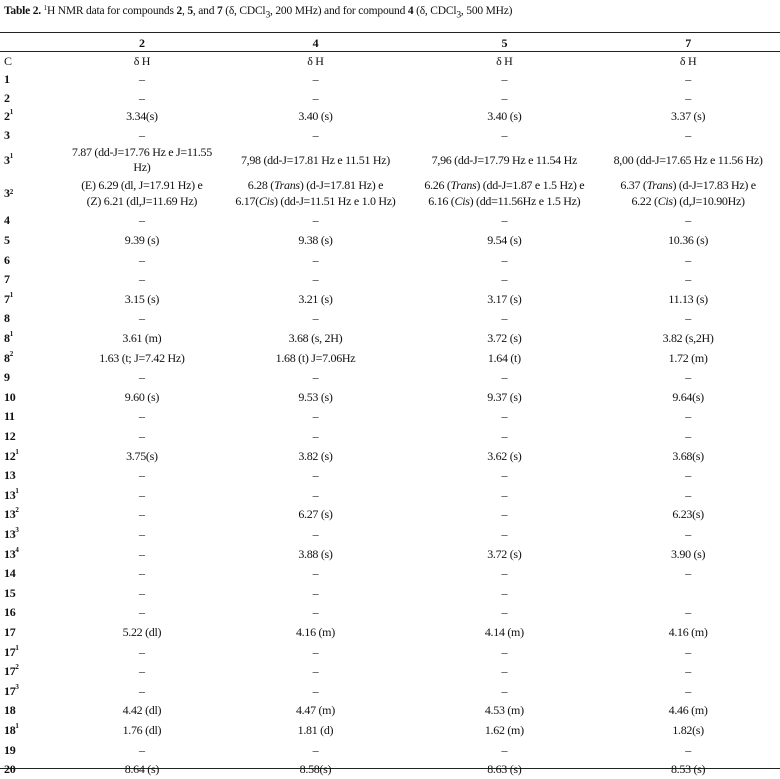 The width and height of the screenshot is (780, 779). What do you see at coordinates (11, 651) in the screenshot?
I see `carbon-label: 171` at bounding box center [11, 651].